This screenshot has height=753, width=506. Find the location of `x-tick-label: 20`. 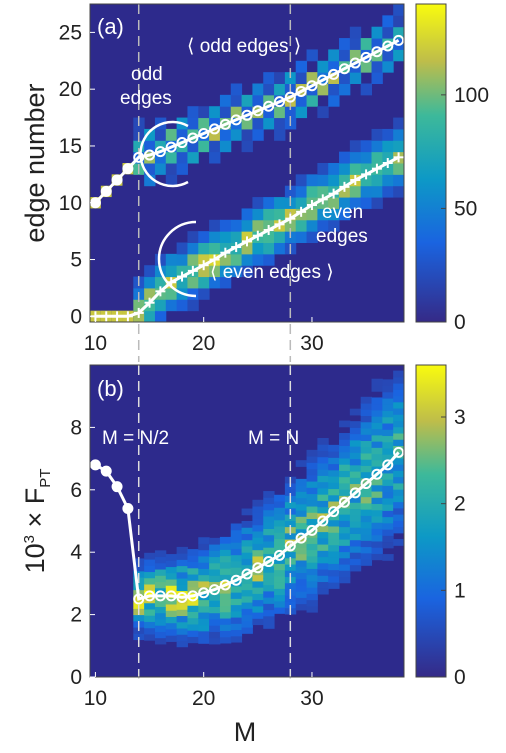

x-tick-label: 20 is located at coordinates (203, 698).